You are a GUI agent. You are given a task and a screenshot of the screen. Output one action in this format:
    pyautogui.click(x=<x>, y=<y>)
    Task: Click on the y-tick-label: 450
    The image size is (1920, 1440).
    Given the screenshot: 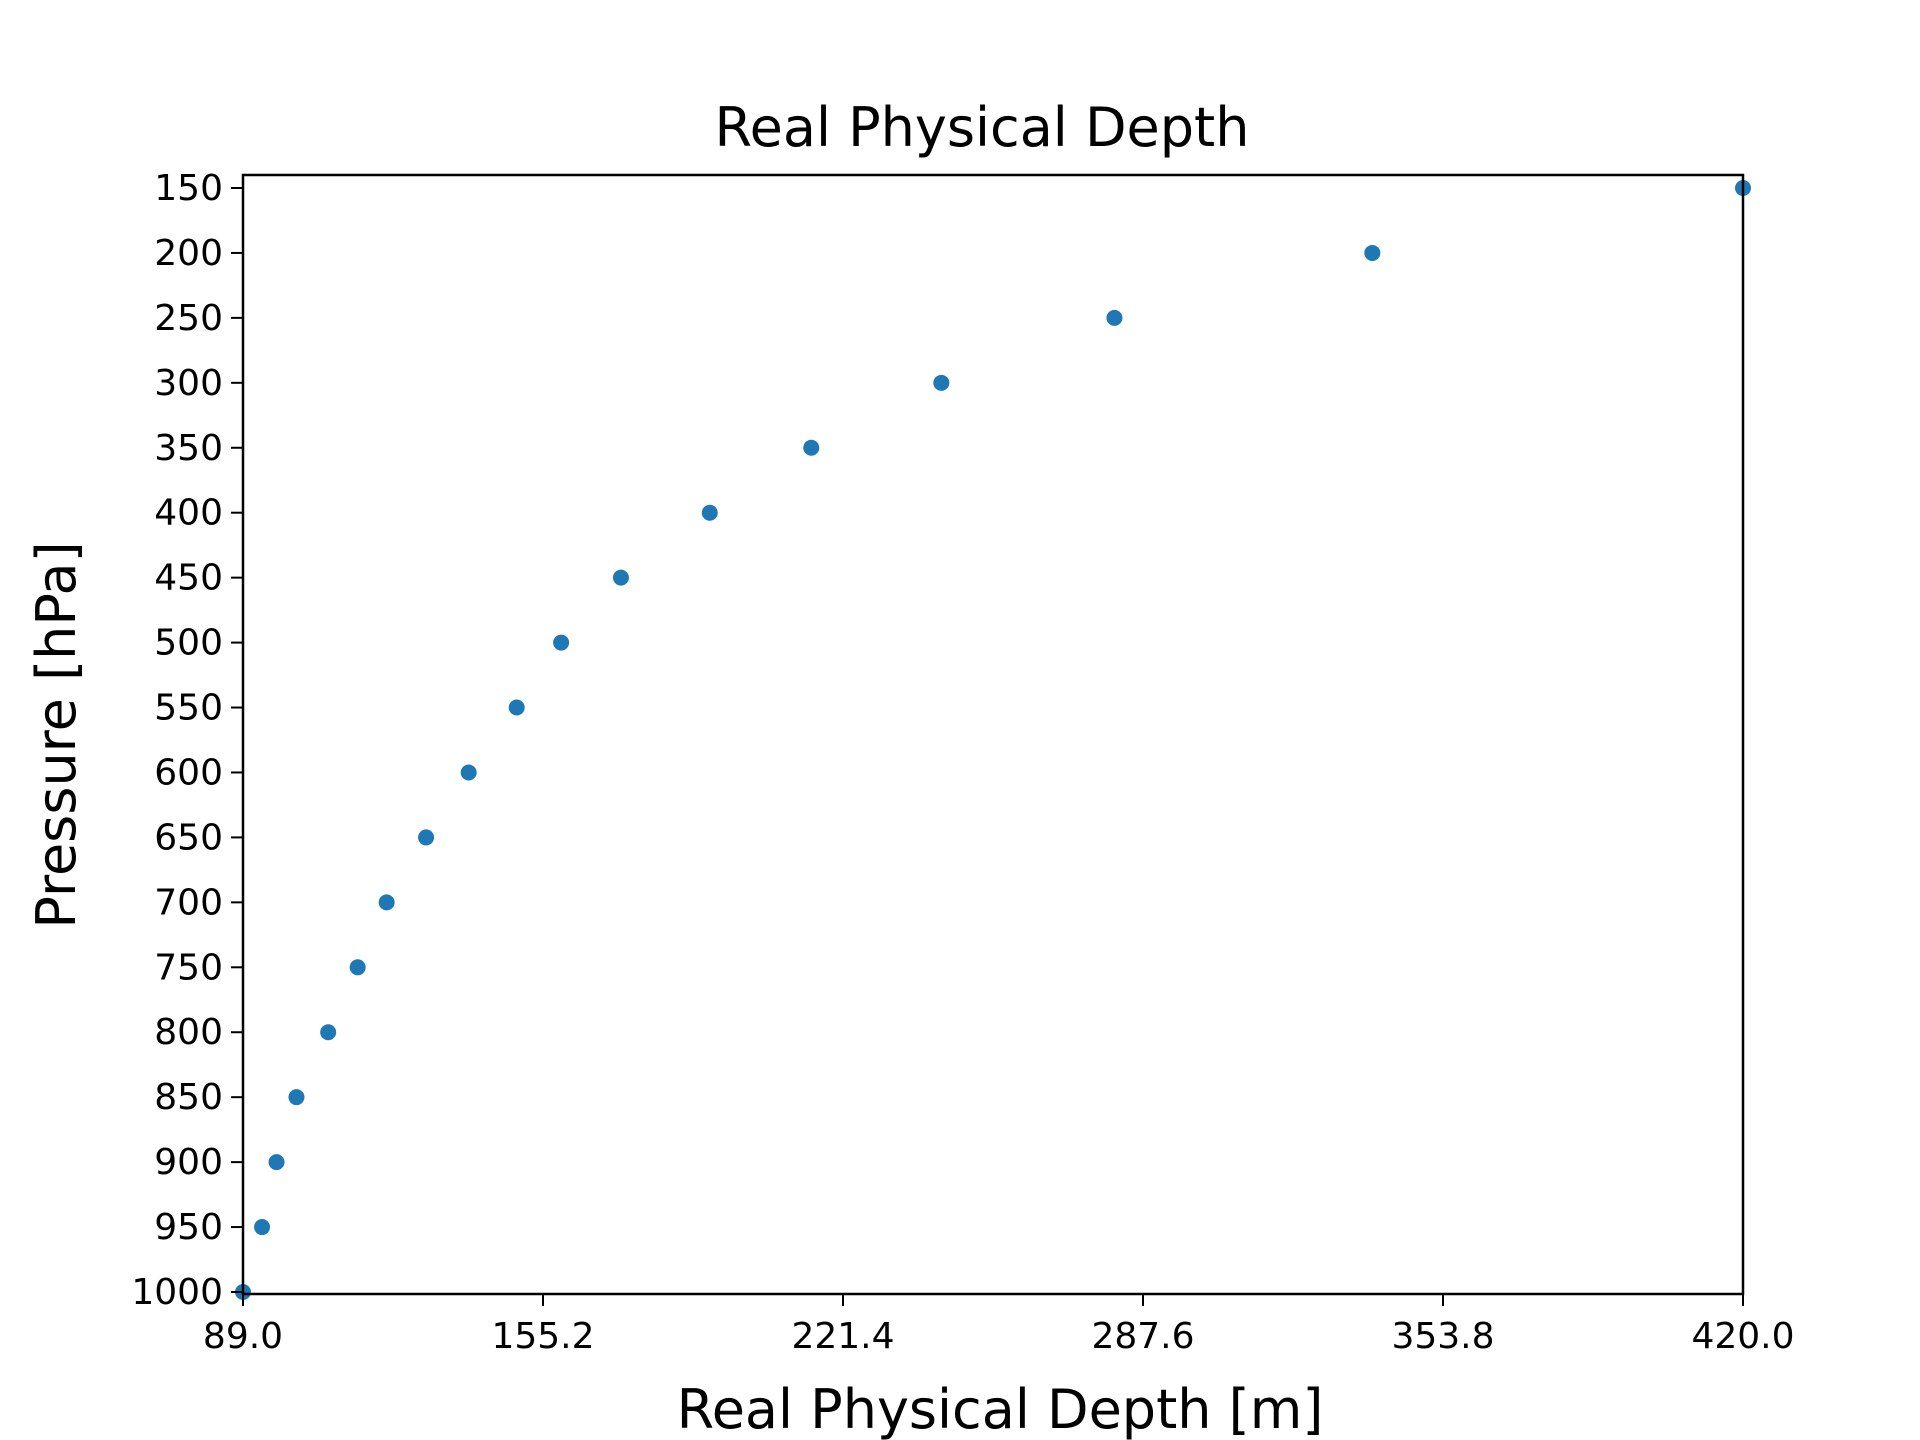 What is the action you would take?
    pyautogui.click(x=188, y=578)
    